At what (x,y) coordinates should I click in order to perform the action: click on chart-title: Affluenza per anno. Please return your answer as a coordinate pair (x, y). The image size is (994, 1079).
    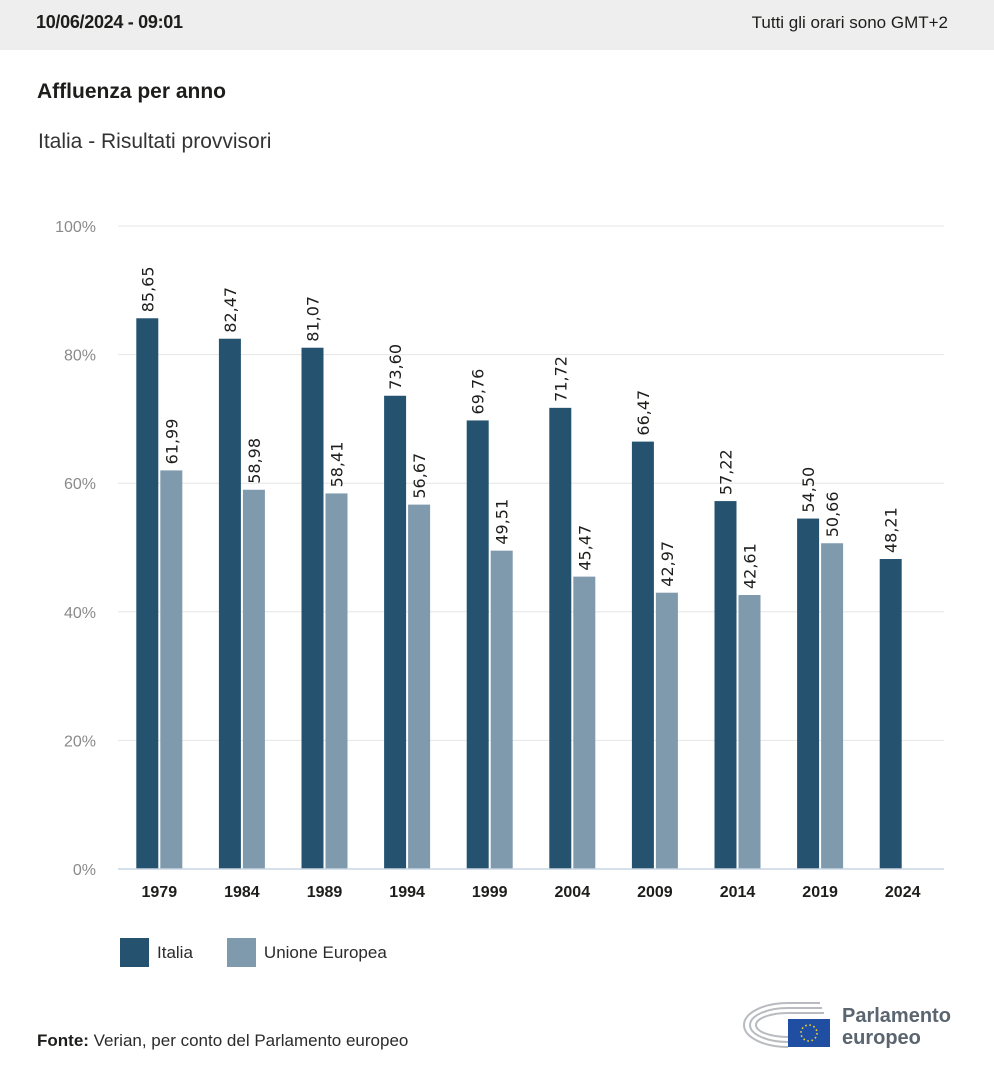
    Looking at the image, I should click on (132, 91).